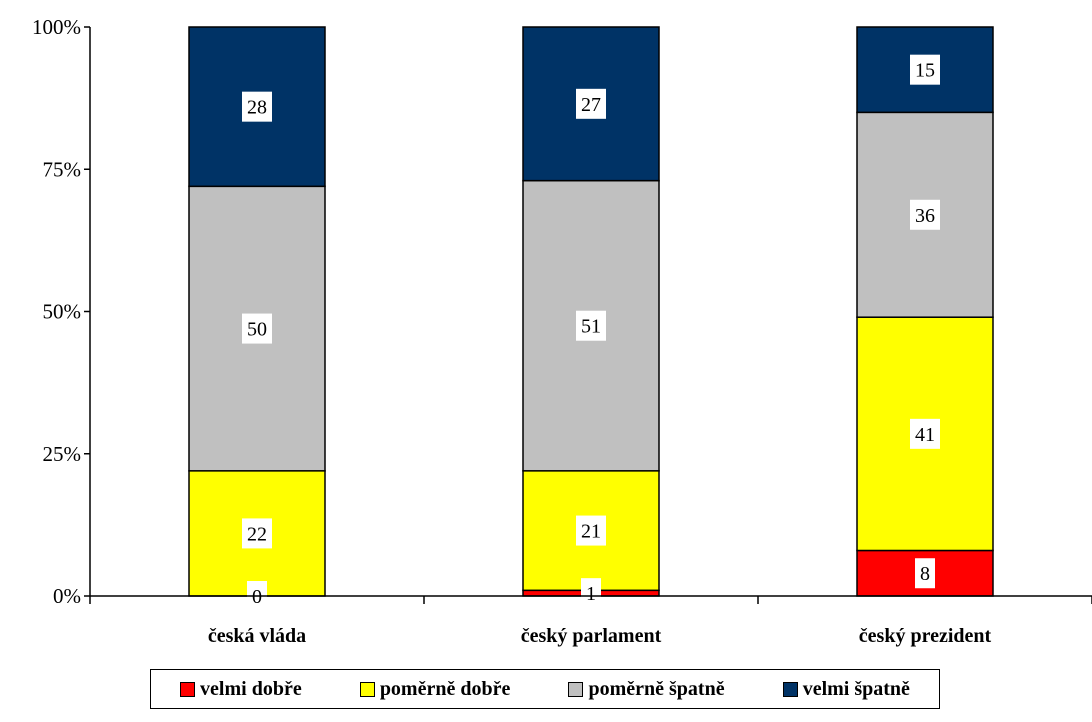 This screenshot has height=722, width=1092. I want to click on data-label: 22, so click(257, 534).